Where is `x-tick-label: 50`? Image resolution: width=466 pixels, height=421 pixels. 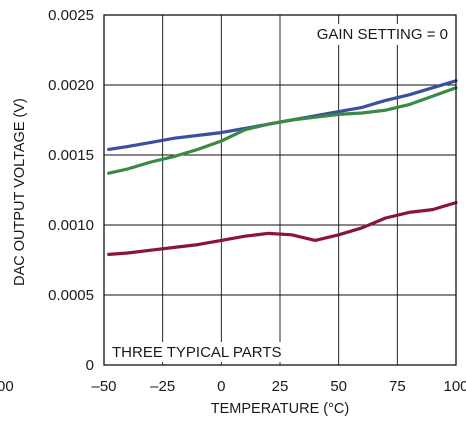 x-tick-label: 50 is located at coordinates (338, 386).